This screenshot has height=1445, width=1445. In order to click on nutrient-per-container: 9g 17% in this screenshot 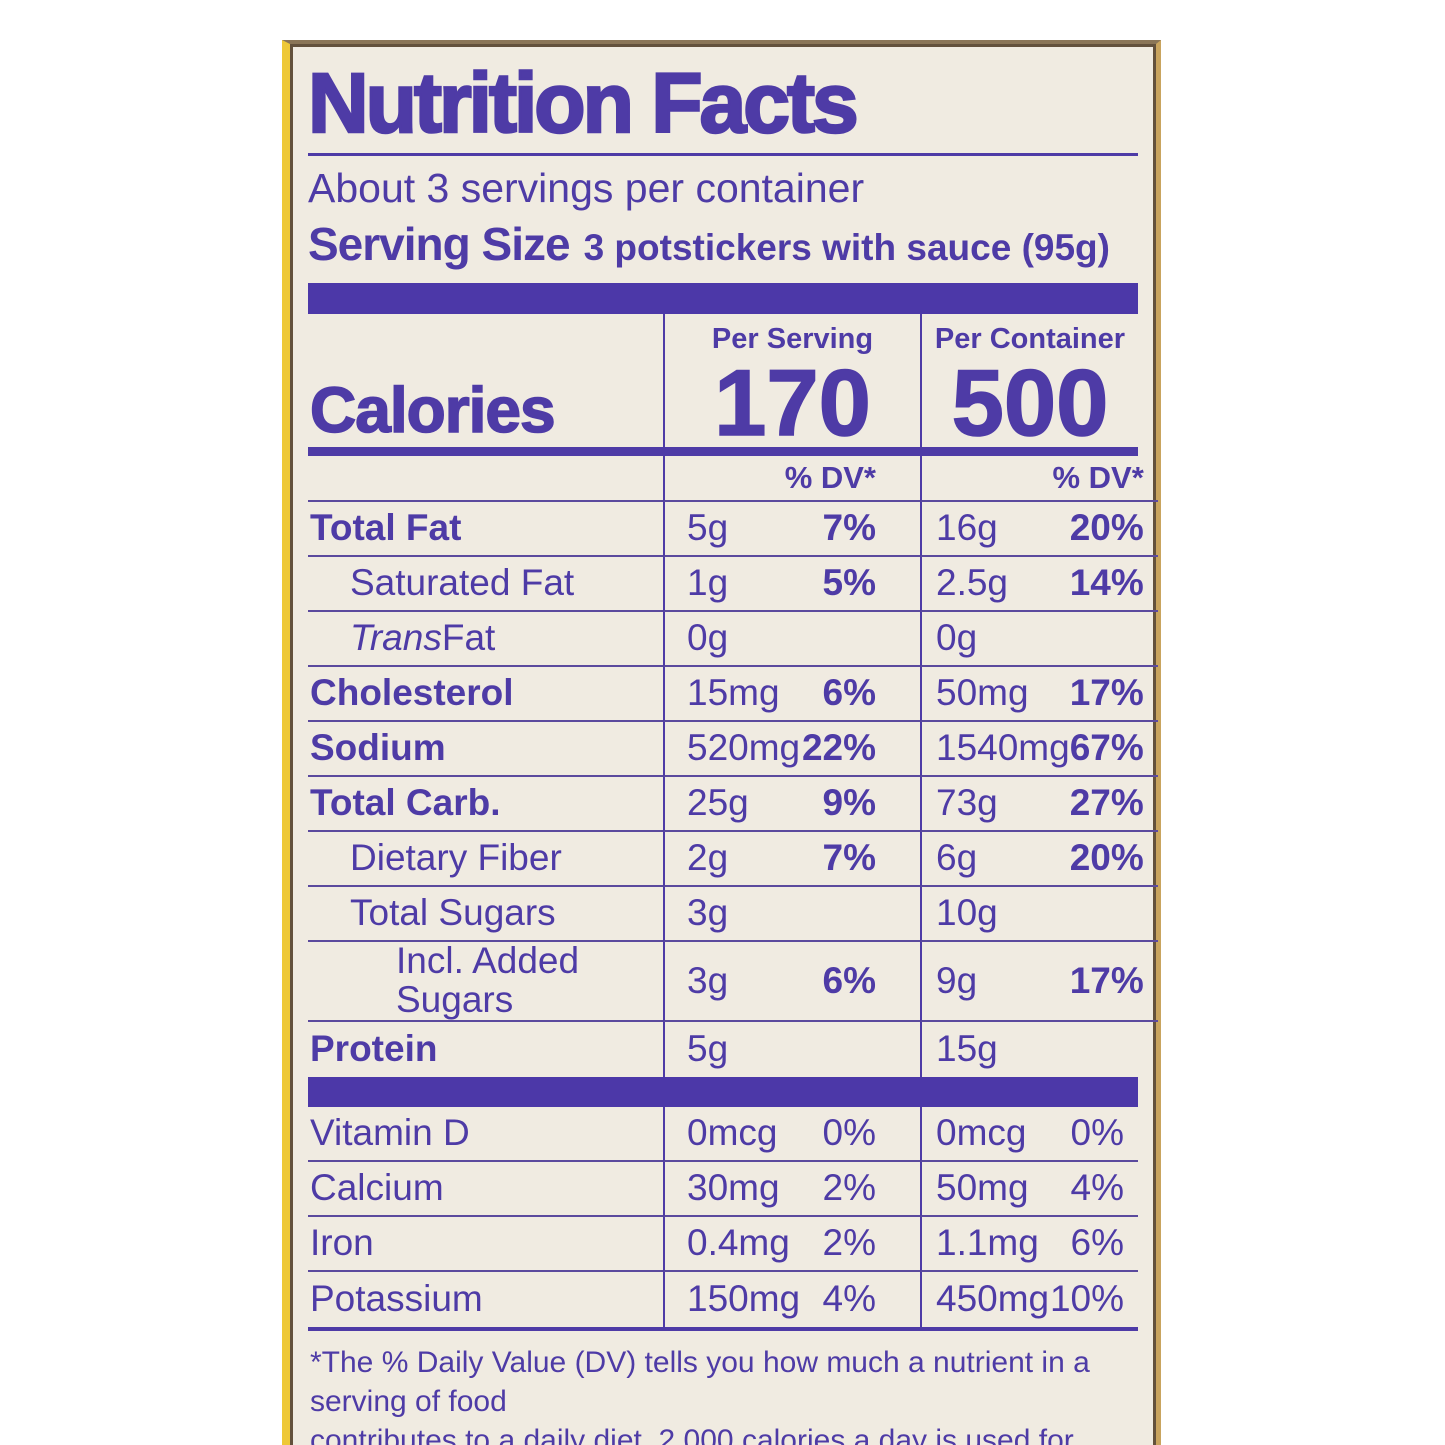, I will do `click(1039, 982)`.